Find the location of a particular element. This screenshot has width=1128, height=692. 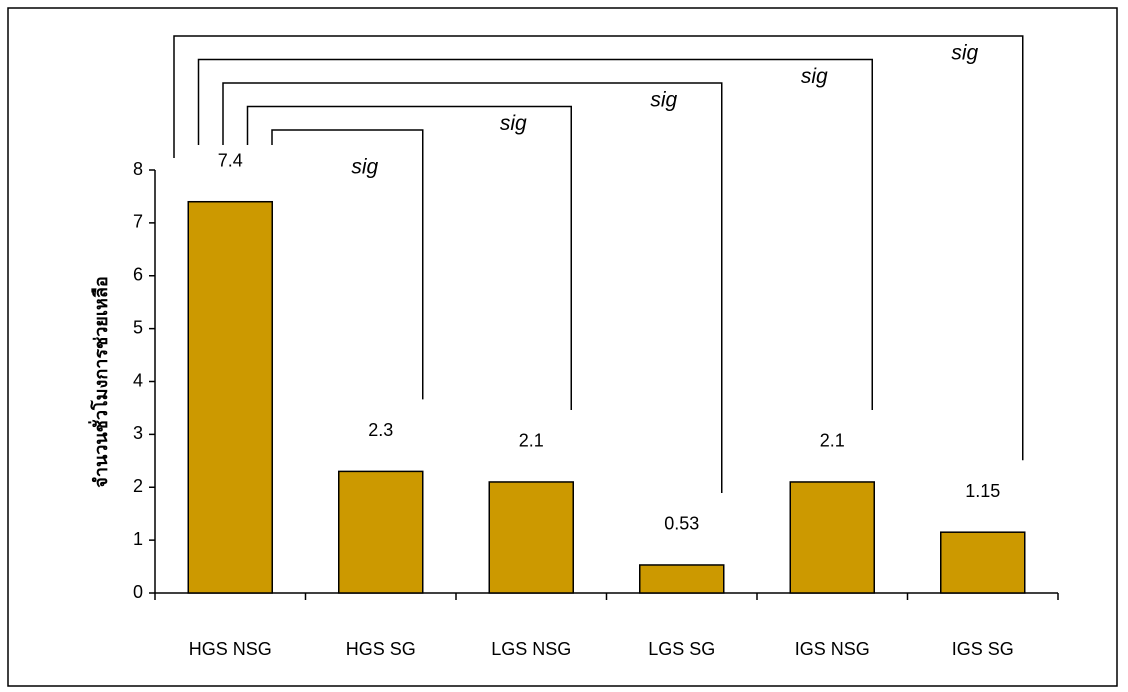

y-tick-label: 2 is located at coordinates (138, 486).